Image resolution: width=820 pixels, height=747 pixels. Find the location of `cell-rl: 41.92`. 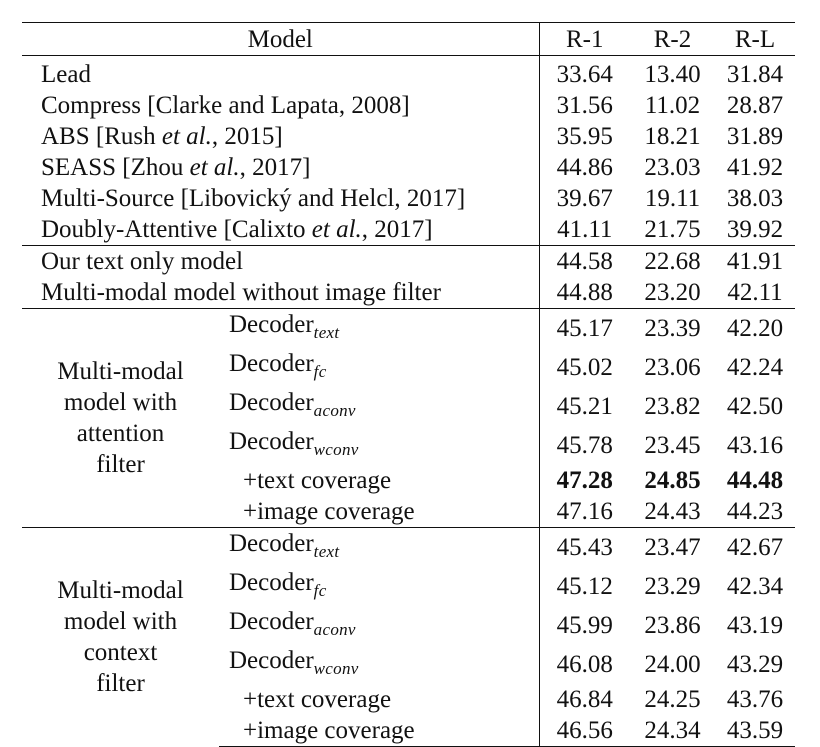

cell-rl: 41.92 is located at coordinates (755, 167).